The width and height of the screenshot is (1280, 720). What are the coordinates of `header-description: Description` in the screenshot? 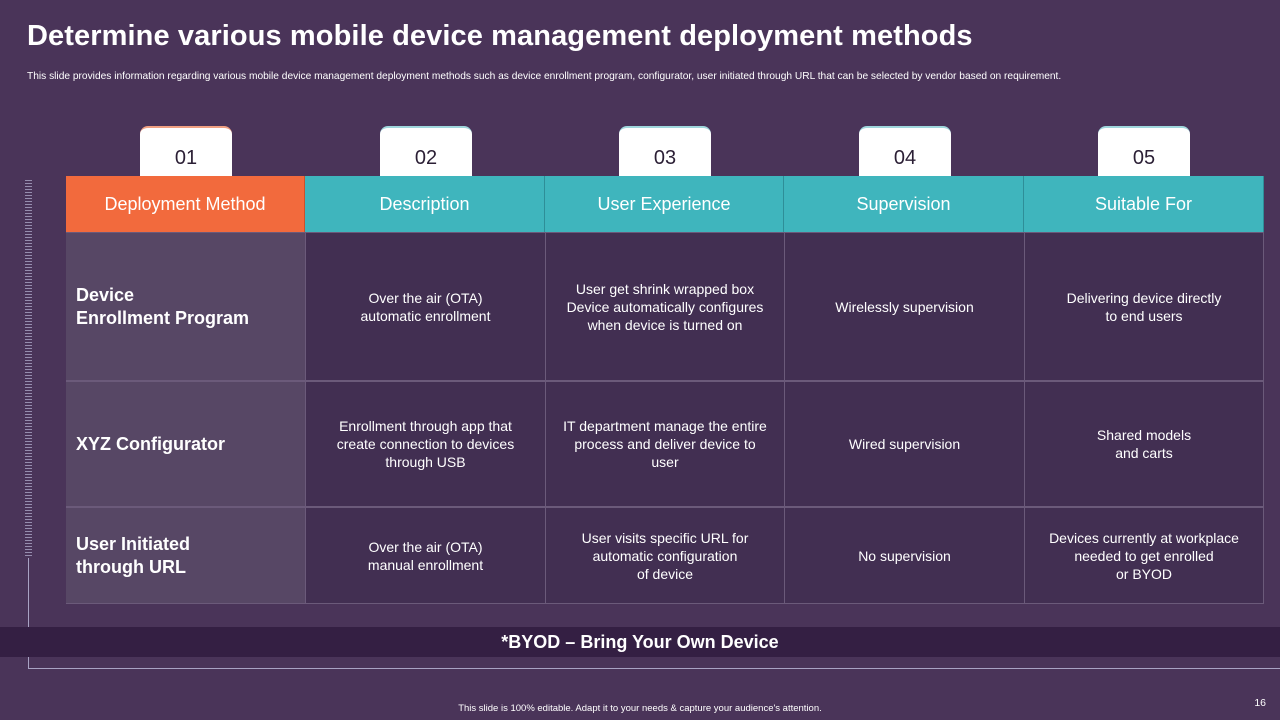 It's located at (425, 204).